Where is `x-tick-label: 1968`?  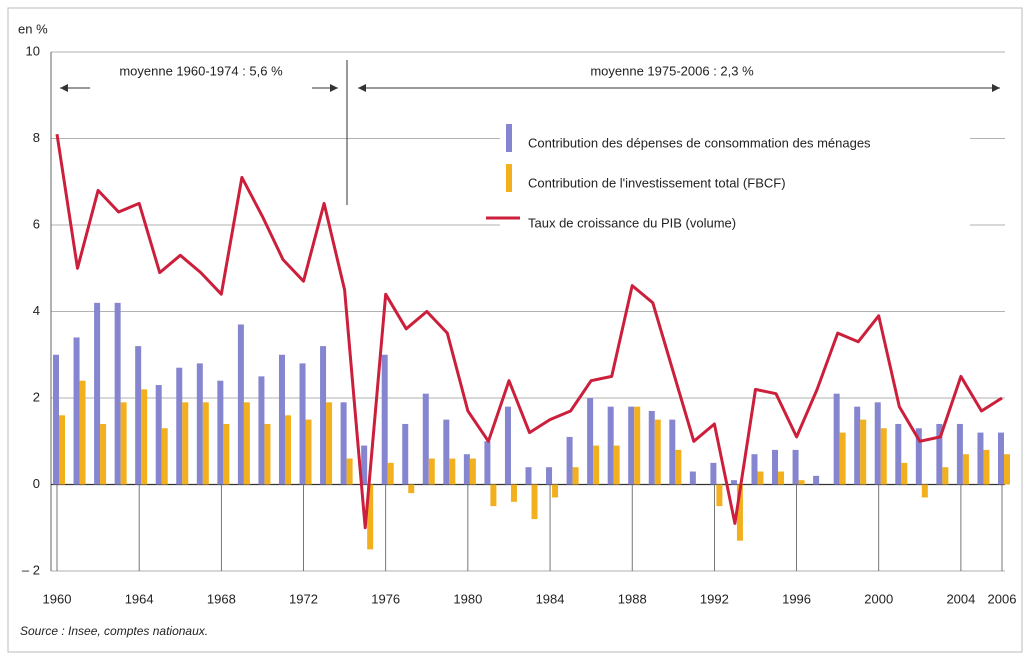
x-tick-label: 1968 is located at coordinates (221, 598).